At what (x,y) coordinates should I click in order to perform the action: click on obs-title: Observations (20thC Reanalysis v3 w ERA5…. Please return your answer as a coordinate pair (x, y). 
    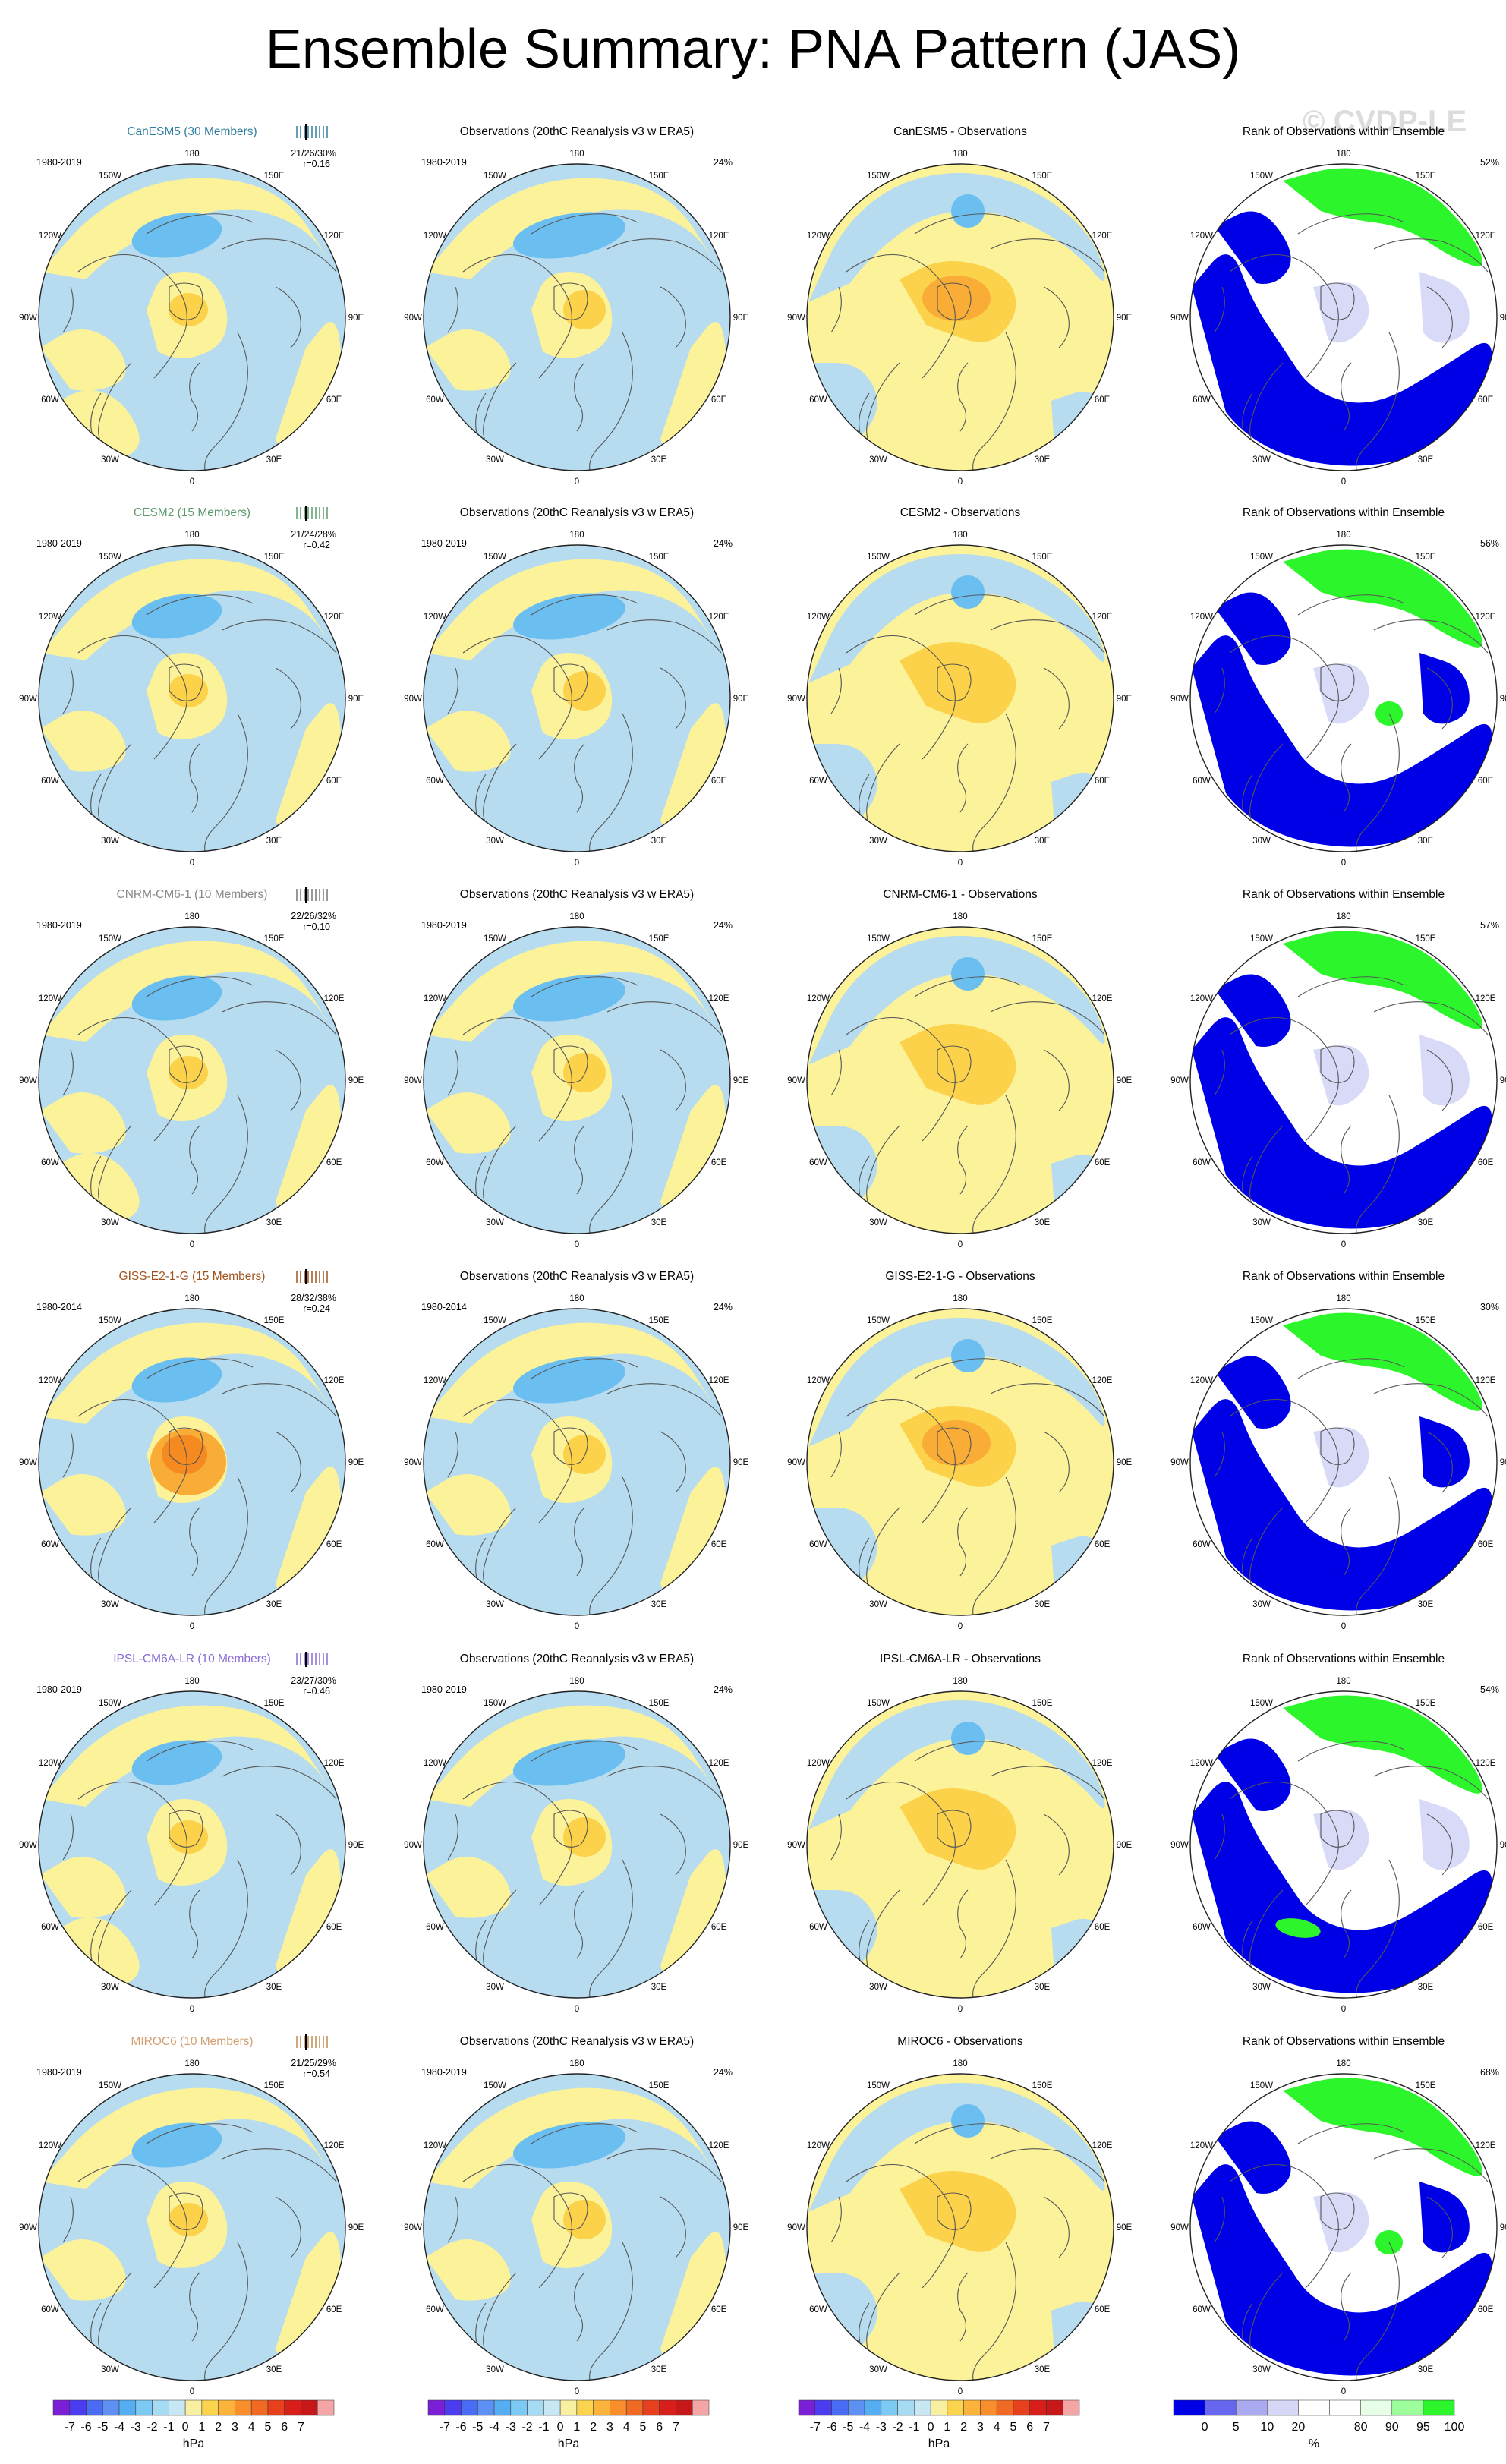
    Looking at the image, I should click on (577, 132).